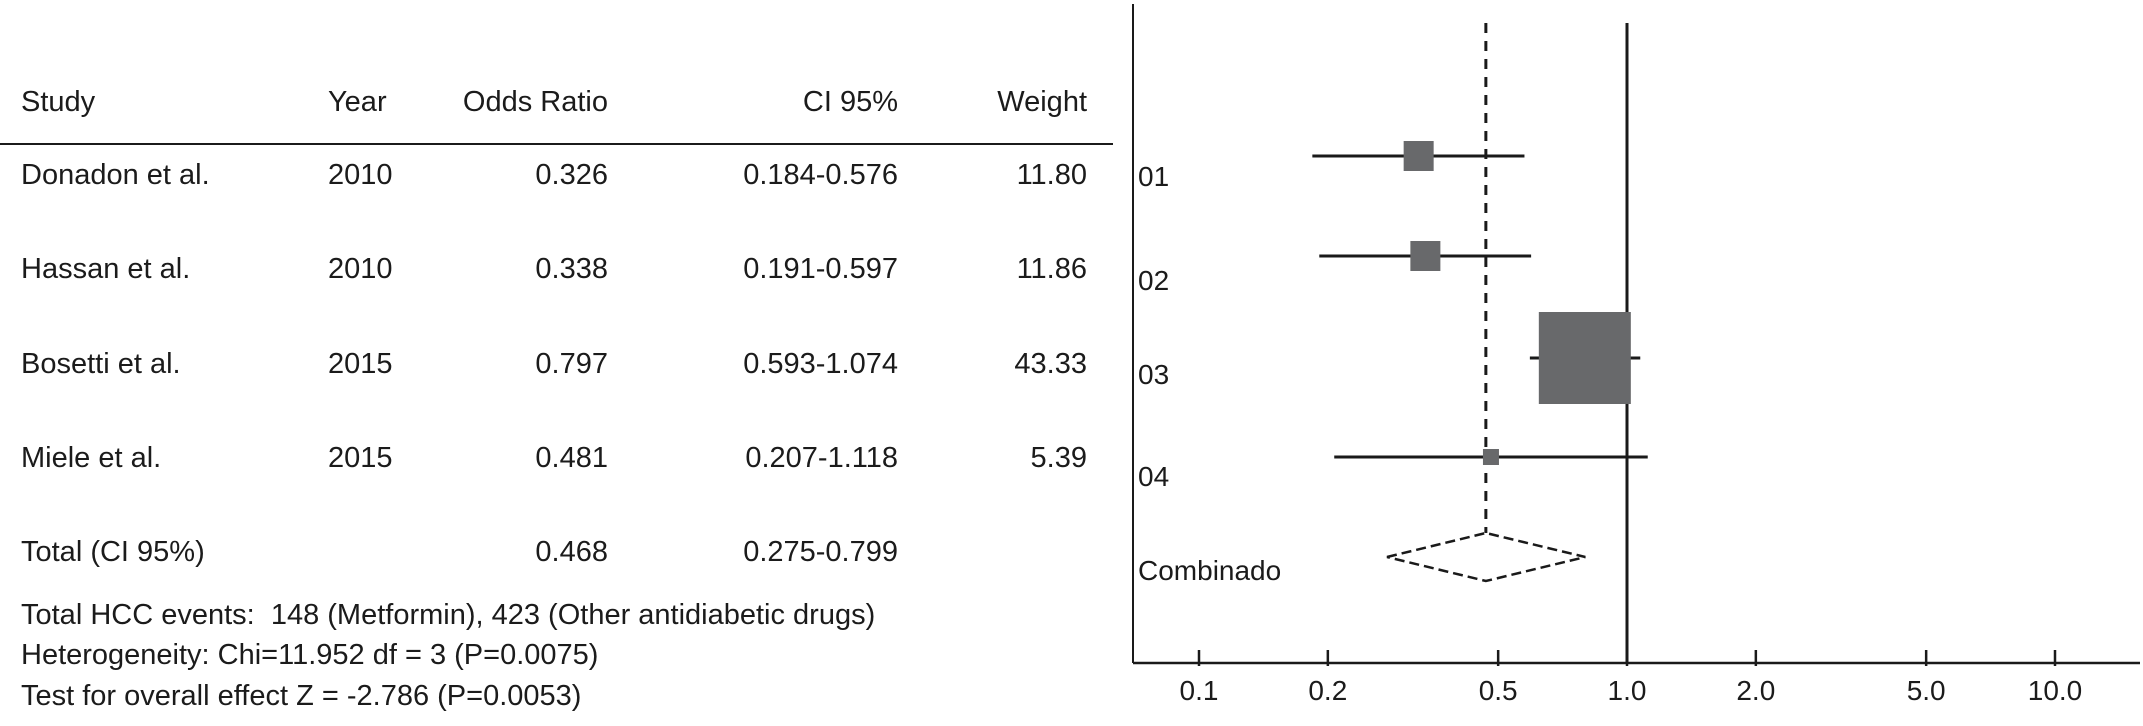 The image size is (2143, 726). I want to click on col-header-study: Study, so click(58, 102).